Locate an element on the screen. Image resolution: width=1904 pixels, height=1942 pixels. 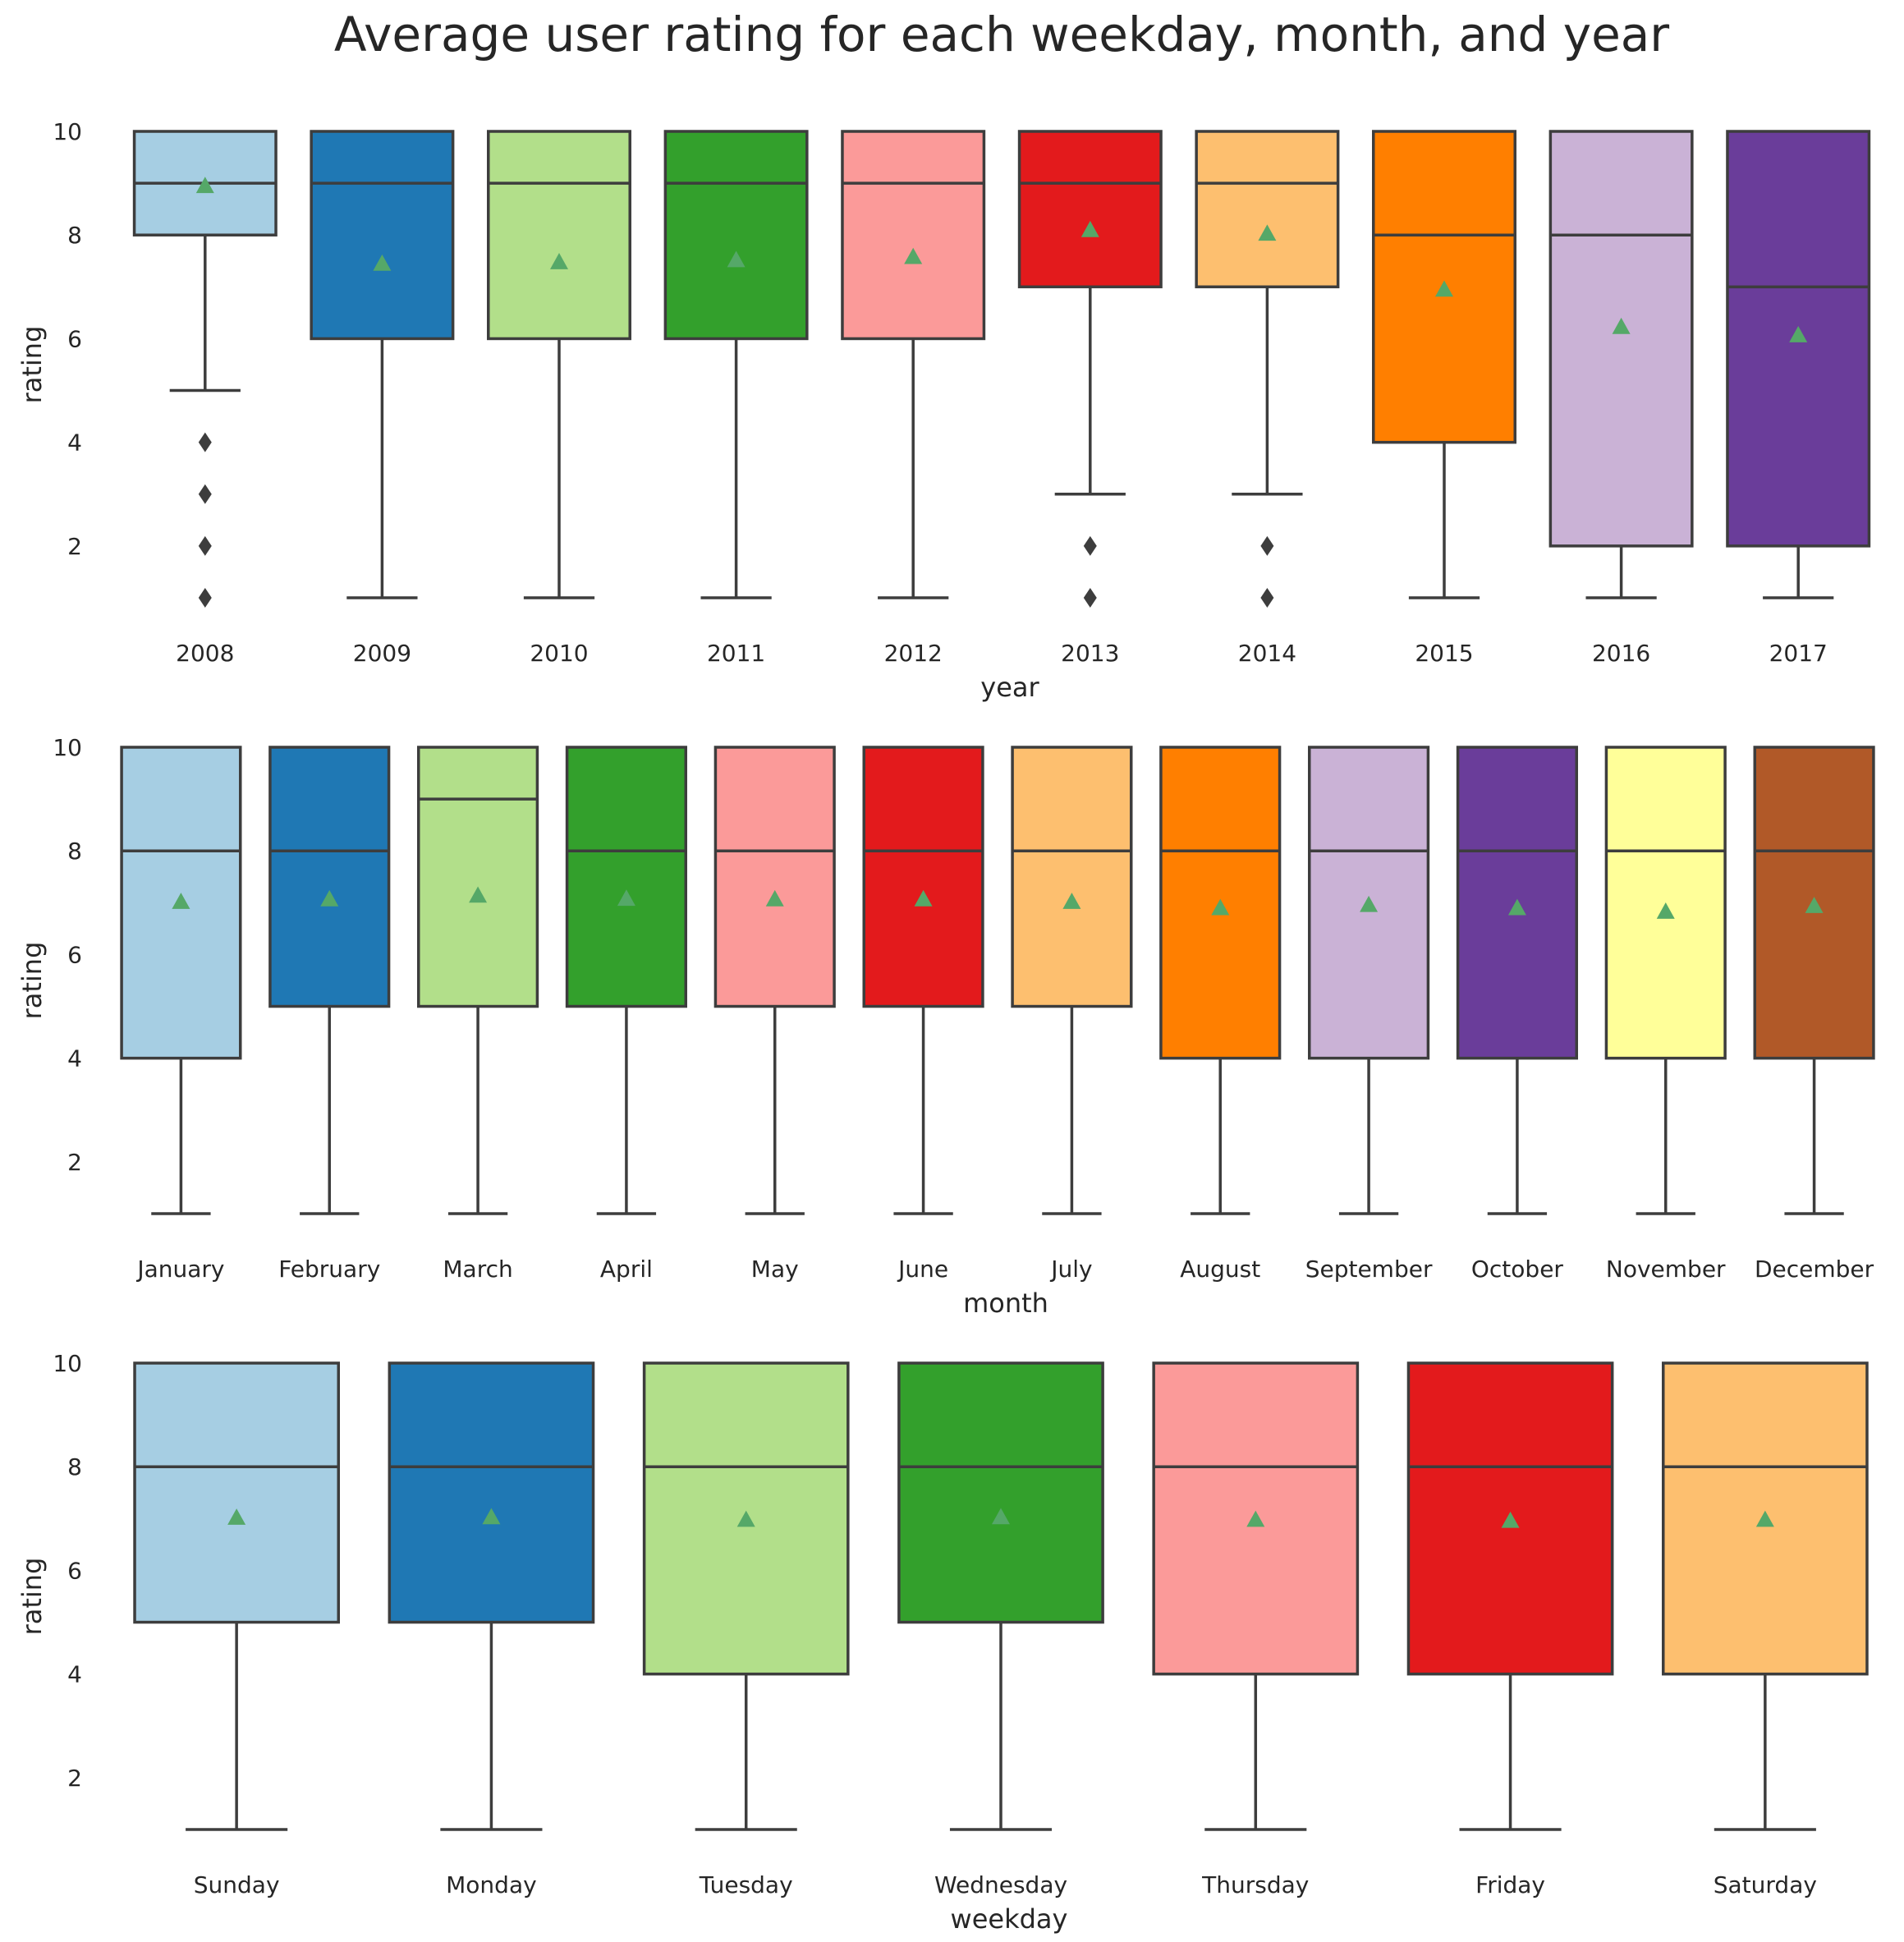
x-tick-label: May is located at coordinates (775, 1269).